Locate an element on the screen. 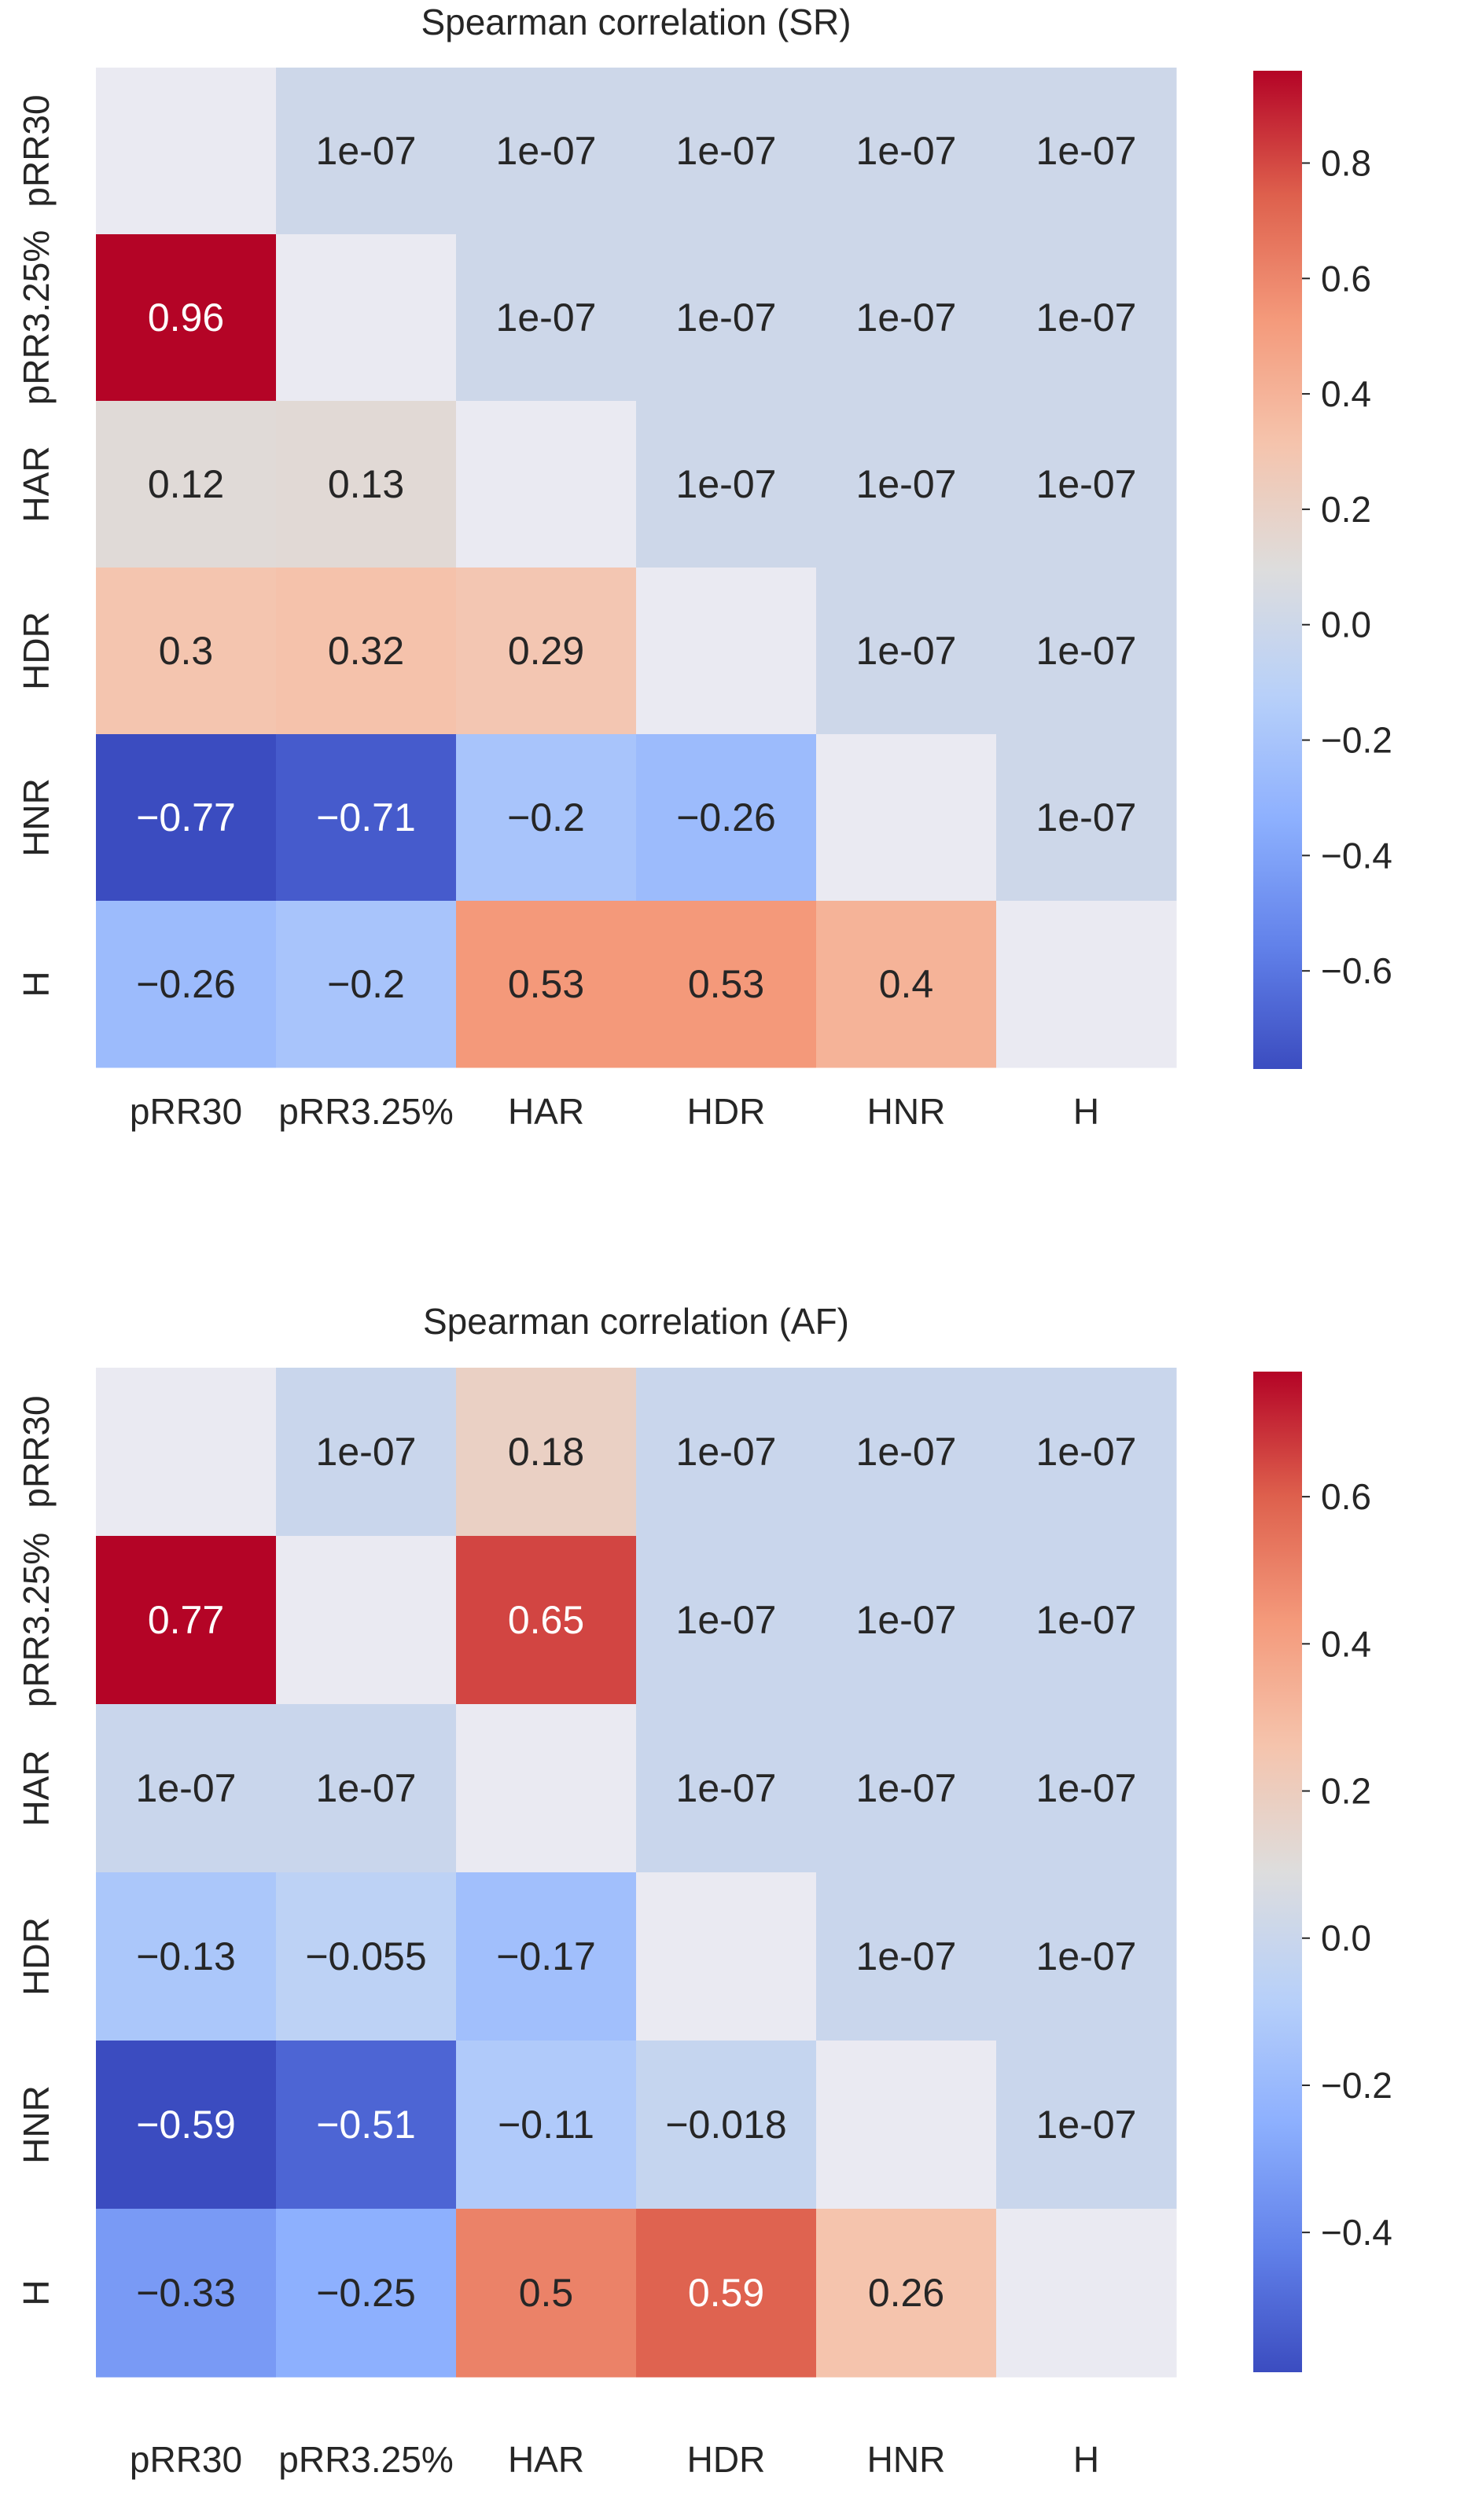 Image resolution: width=1464 pixels, height=2520 pixels. cell-annotation: 0.12 is located at coordinates (186, 484).